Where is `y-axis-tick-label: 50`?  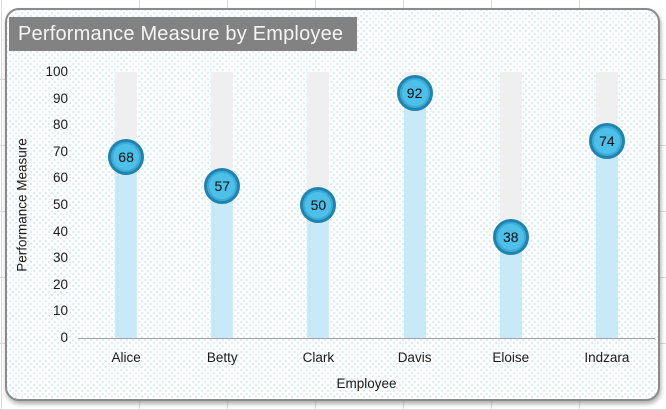 y-axis-tick-label: 50 is located at coordinates (60, 204).